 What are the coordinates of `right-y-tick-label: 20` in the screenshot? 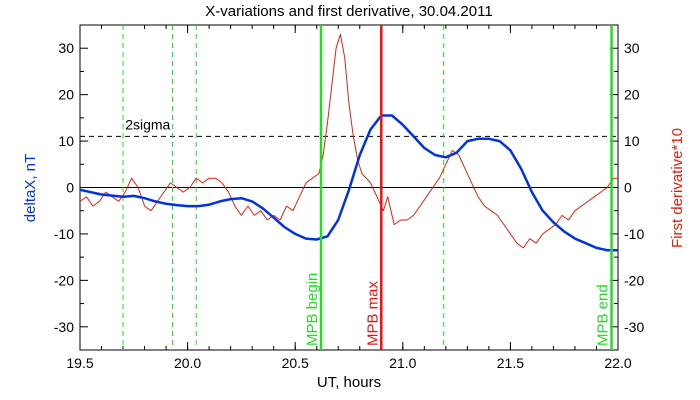 It's located at (632, 95).